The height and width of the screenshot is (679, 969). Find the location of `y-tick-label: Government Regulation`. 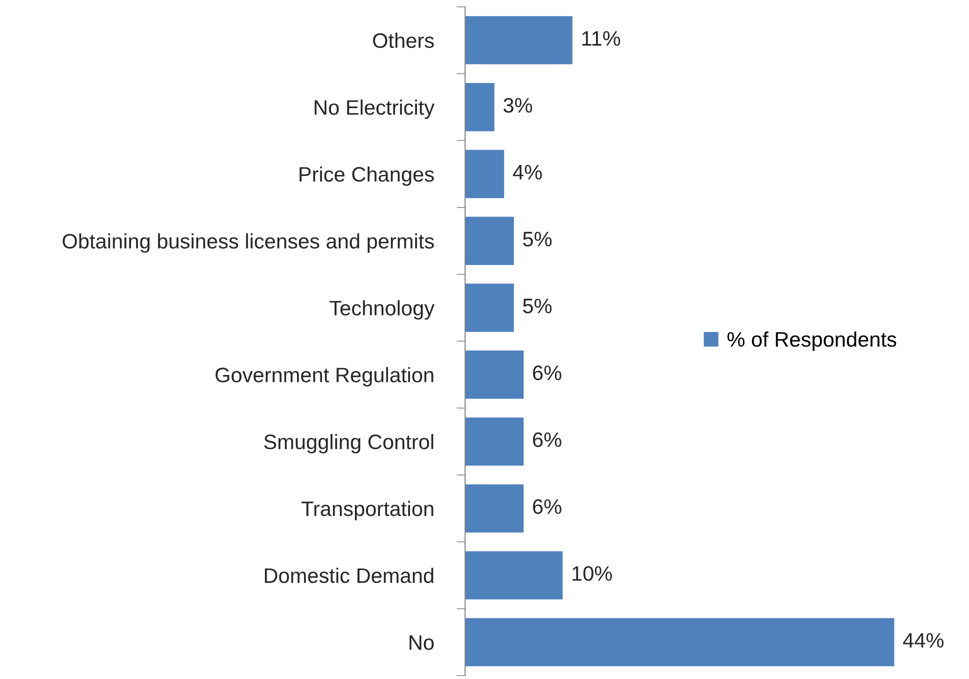

y-tick-label: Government Regulation is located at coordinates (325, 377).